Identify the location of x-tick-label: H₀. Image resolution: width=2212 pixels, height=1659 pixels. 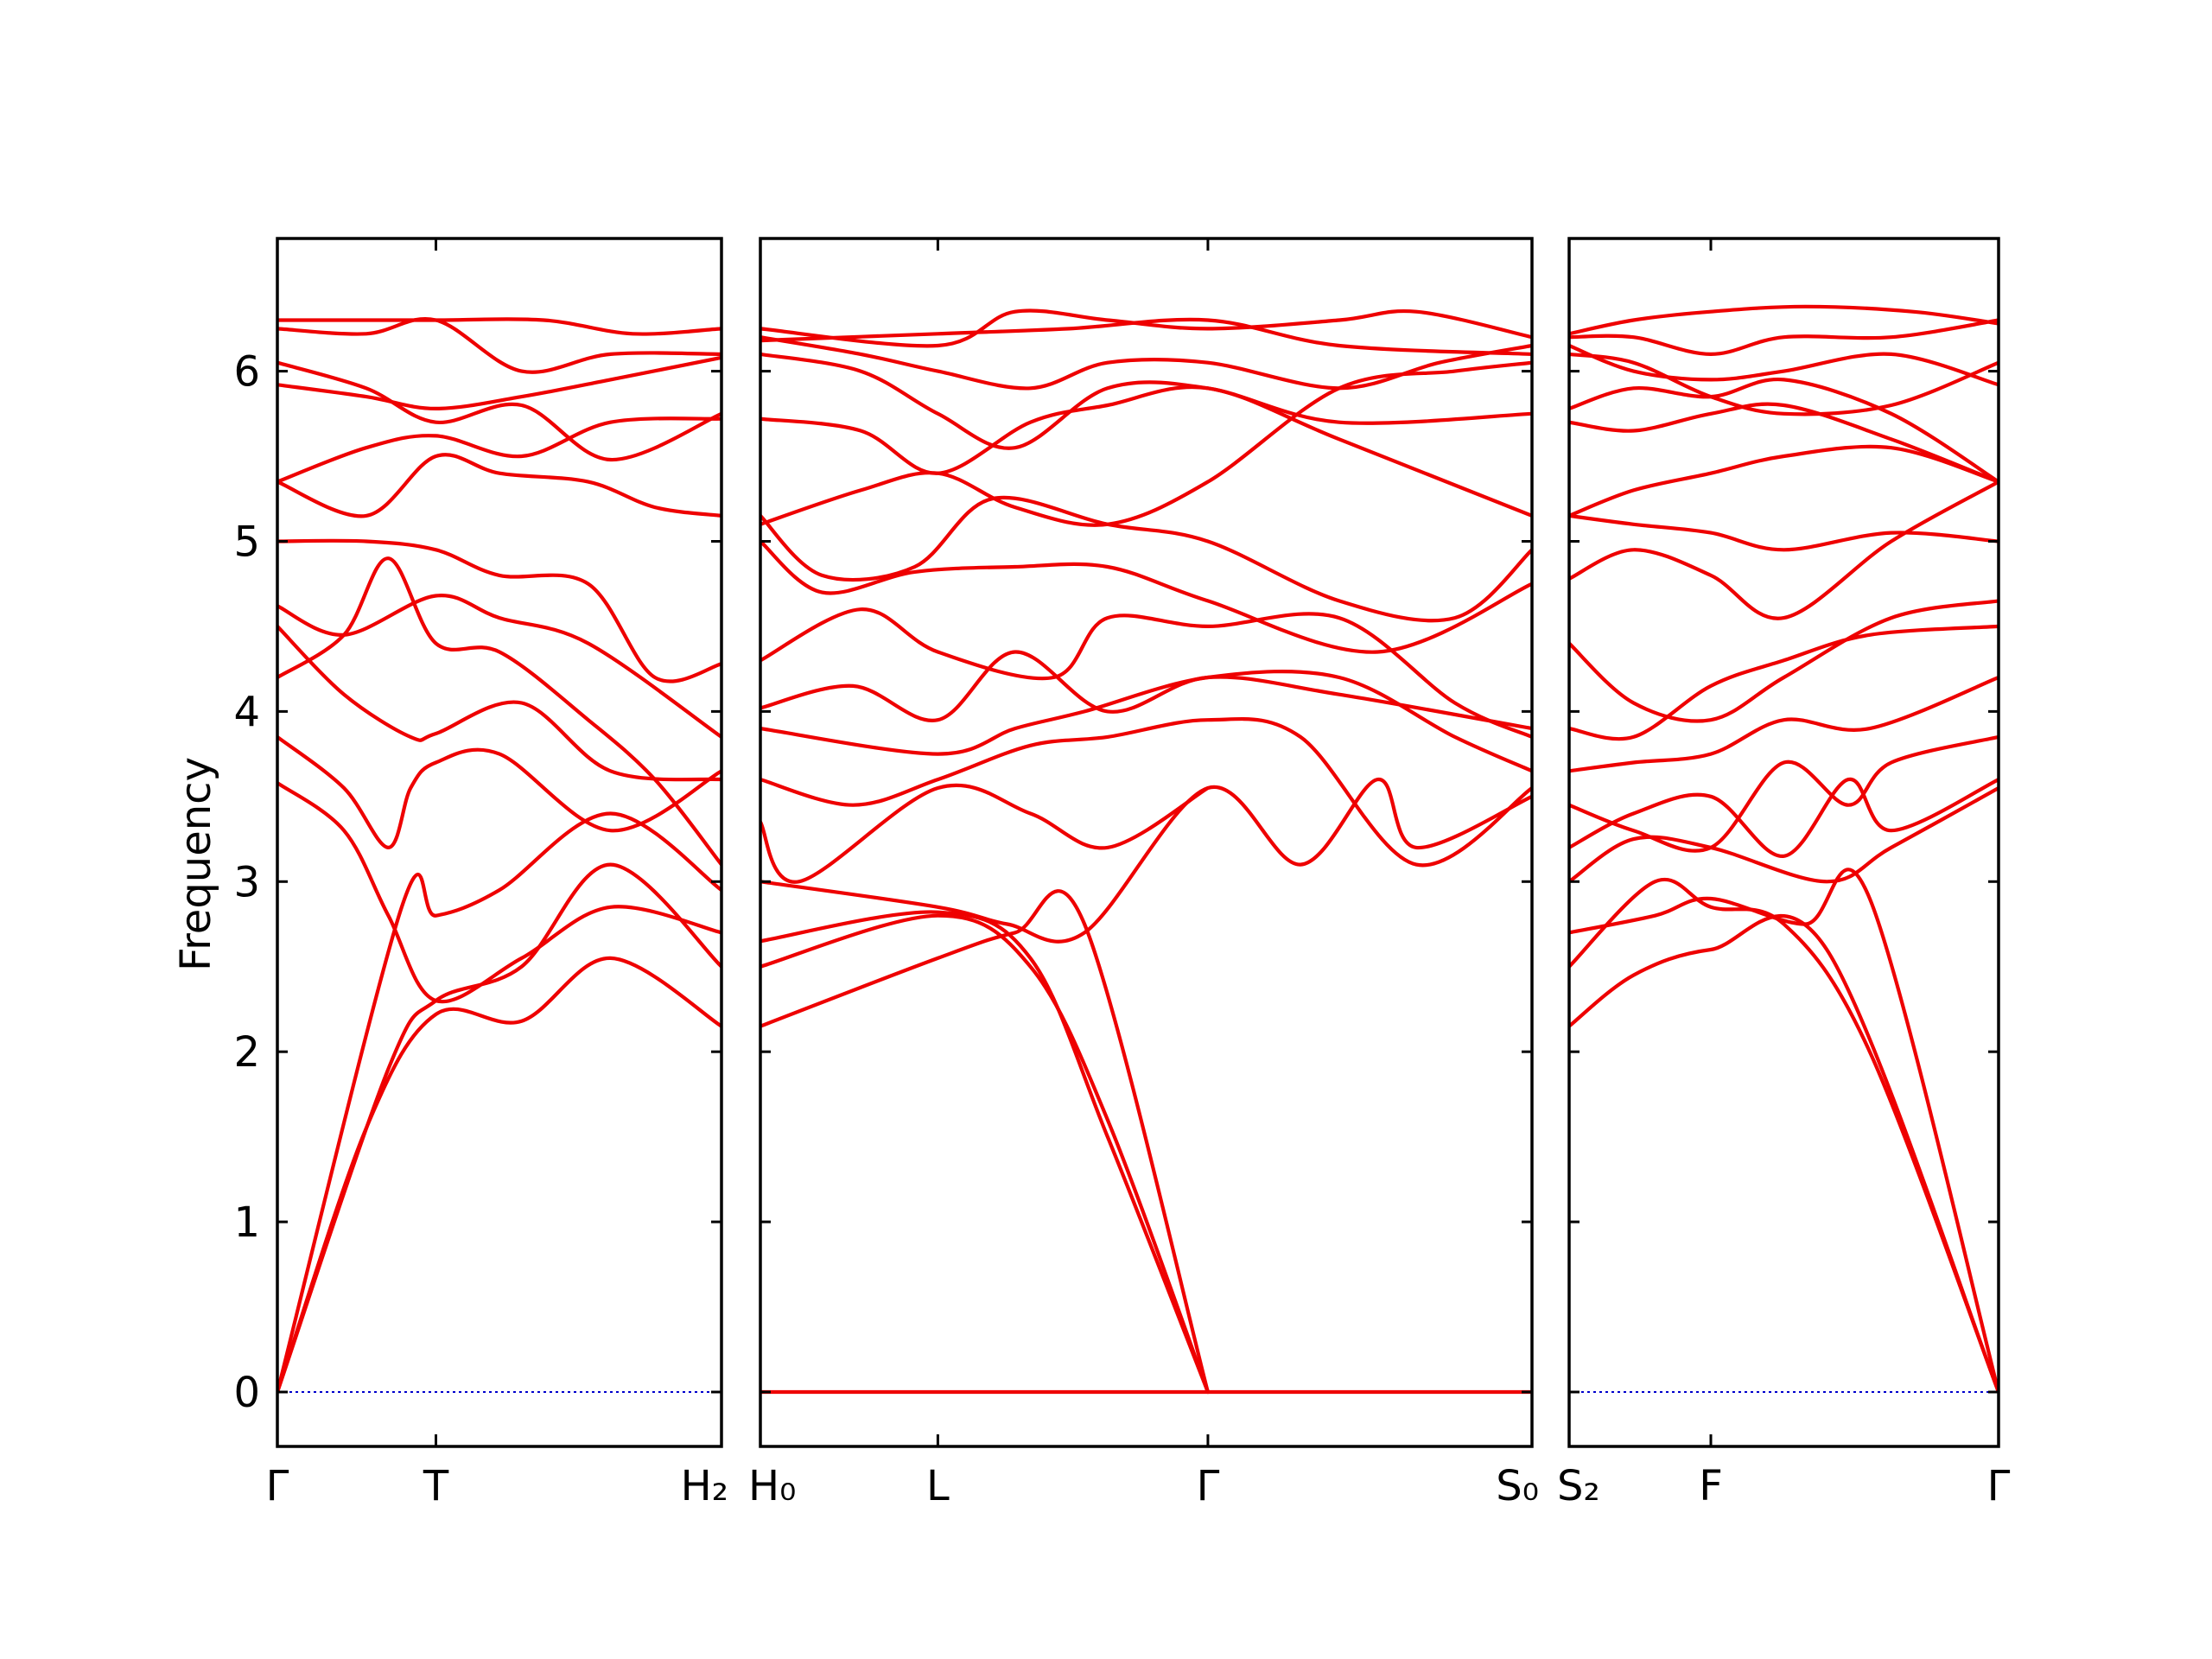
(772, 1486).